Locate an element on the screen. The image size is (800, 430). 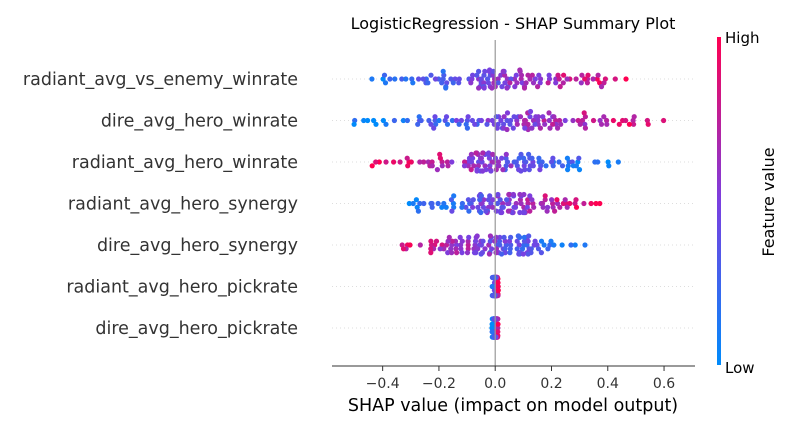
feature-label: dire_avg_hero_winrate is located at coordinates (199, 122).